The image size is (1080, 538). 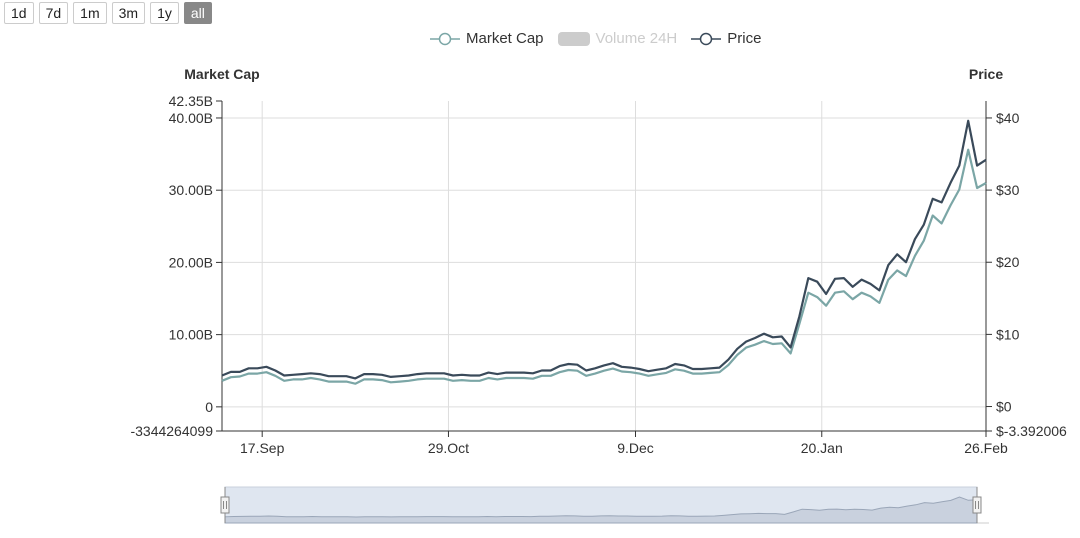 I want to click on right-tick-label: $20, so click(x=1008, y=262).